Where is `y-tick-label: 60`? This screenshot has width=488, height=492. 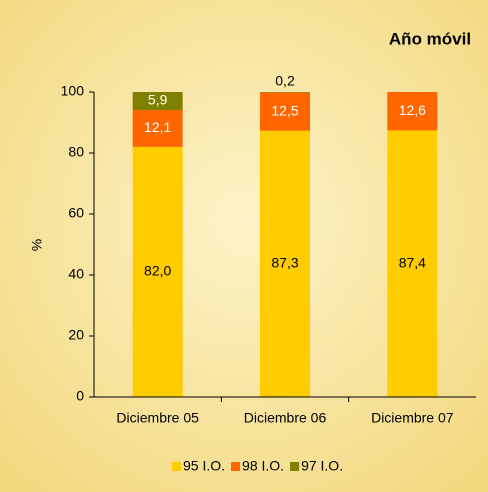 y-tick-label: 60 is located at coordinates (76, 213).